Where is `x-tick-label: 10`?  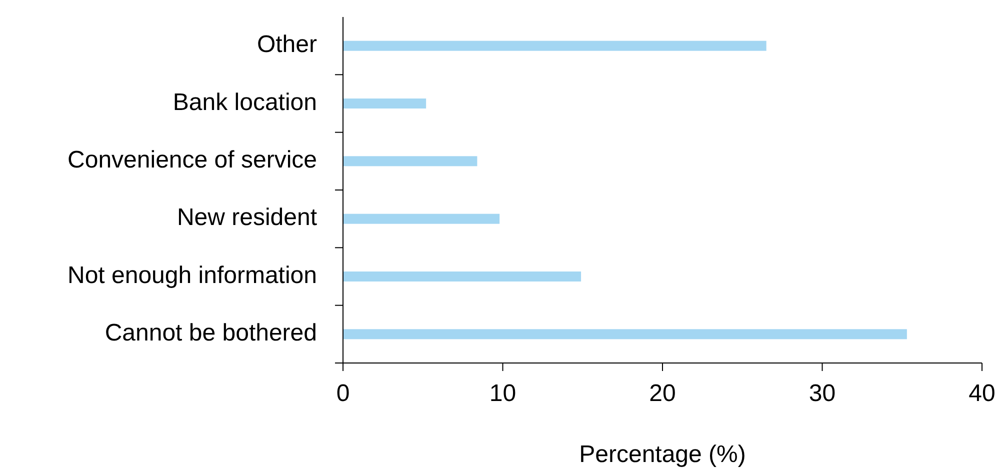
x-tick-label: 10 is located at coordinates (502, 393).